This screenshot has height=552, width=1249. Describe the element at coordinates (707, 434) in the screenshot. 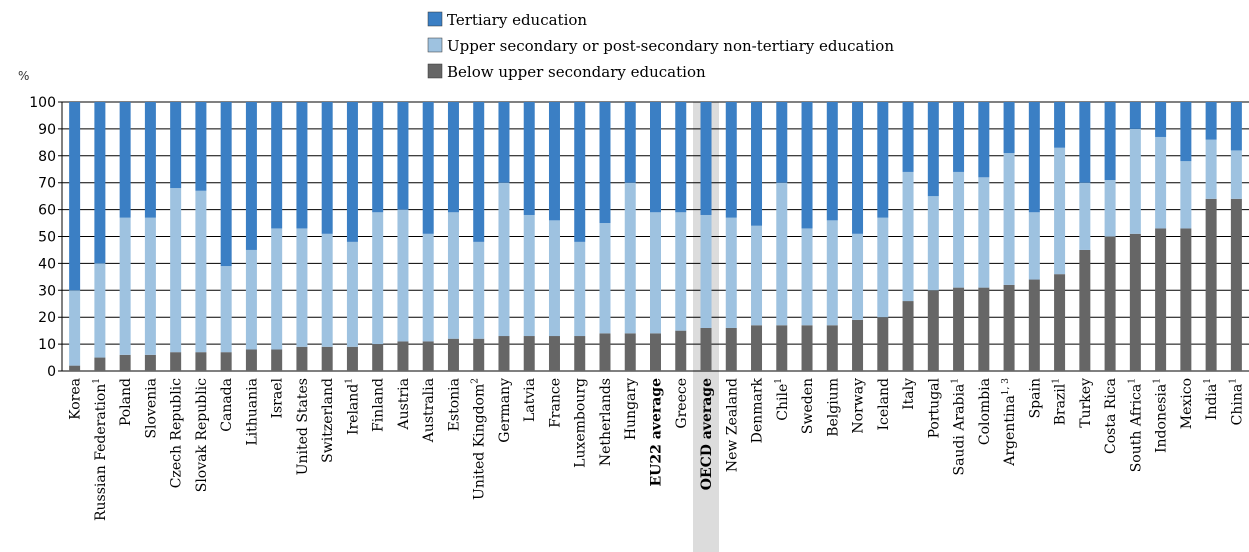

I see `x-tick-label: OECD average` at that location.